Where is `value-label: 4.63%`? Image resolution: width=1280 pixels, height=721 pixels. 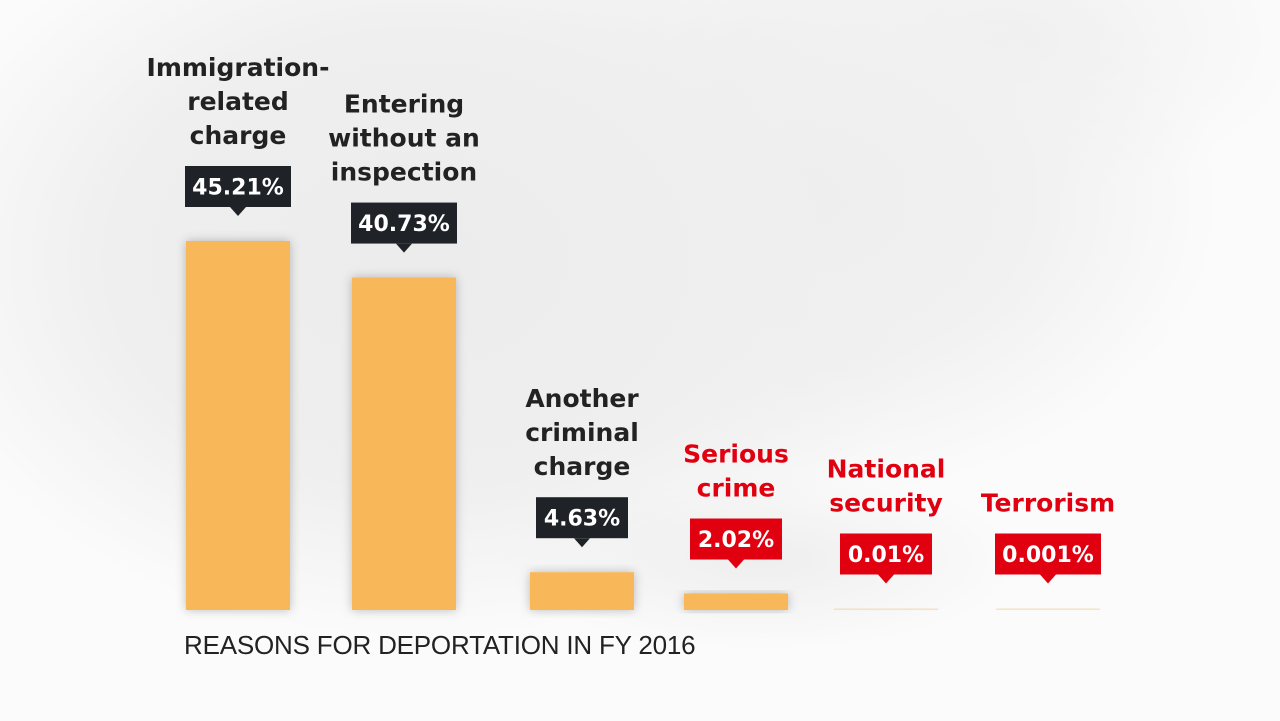
value-label: 4.63% is located at coordinates (582, 522).